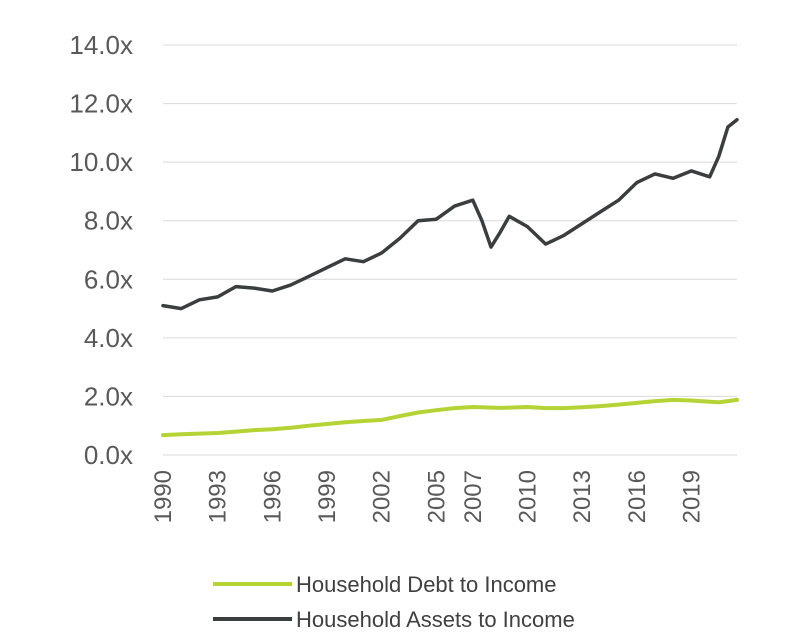  What do you see at coordinates (108, 221) in the screenshot?
I see `y-tick-label: 8.0x` at bounding box center [108, 221].